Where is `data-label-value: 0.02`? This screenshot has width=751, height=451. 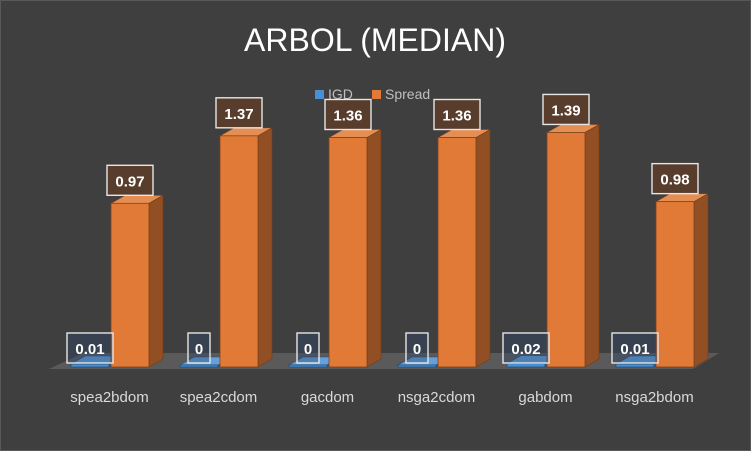 data-label-value: 0.02 is located at coordinates (525, 349).